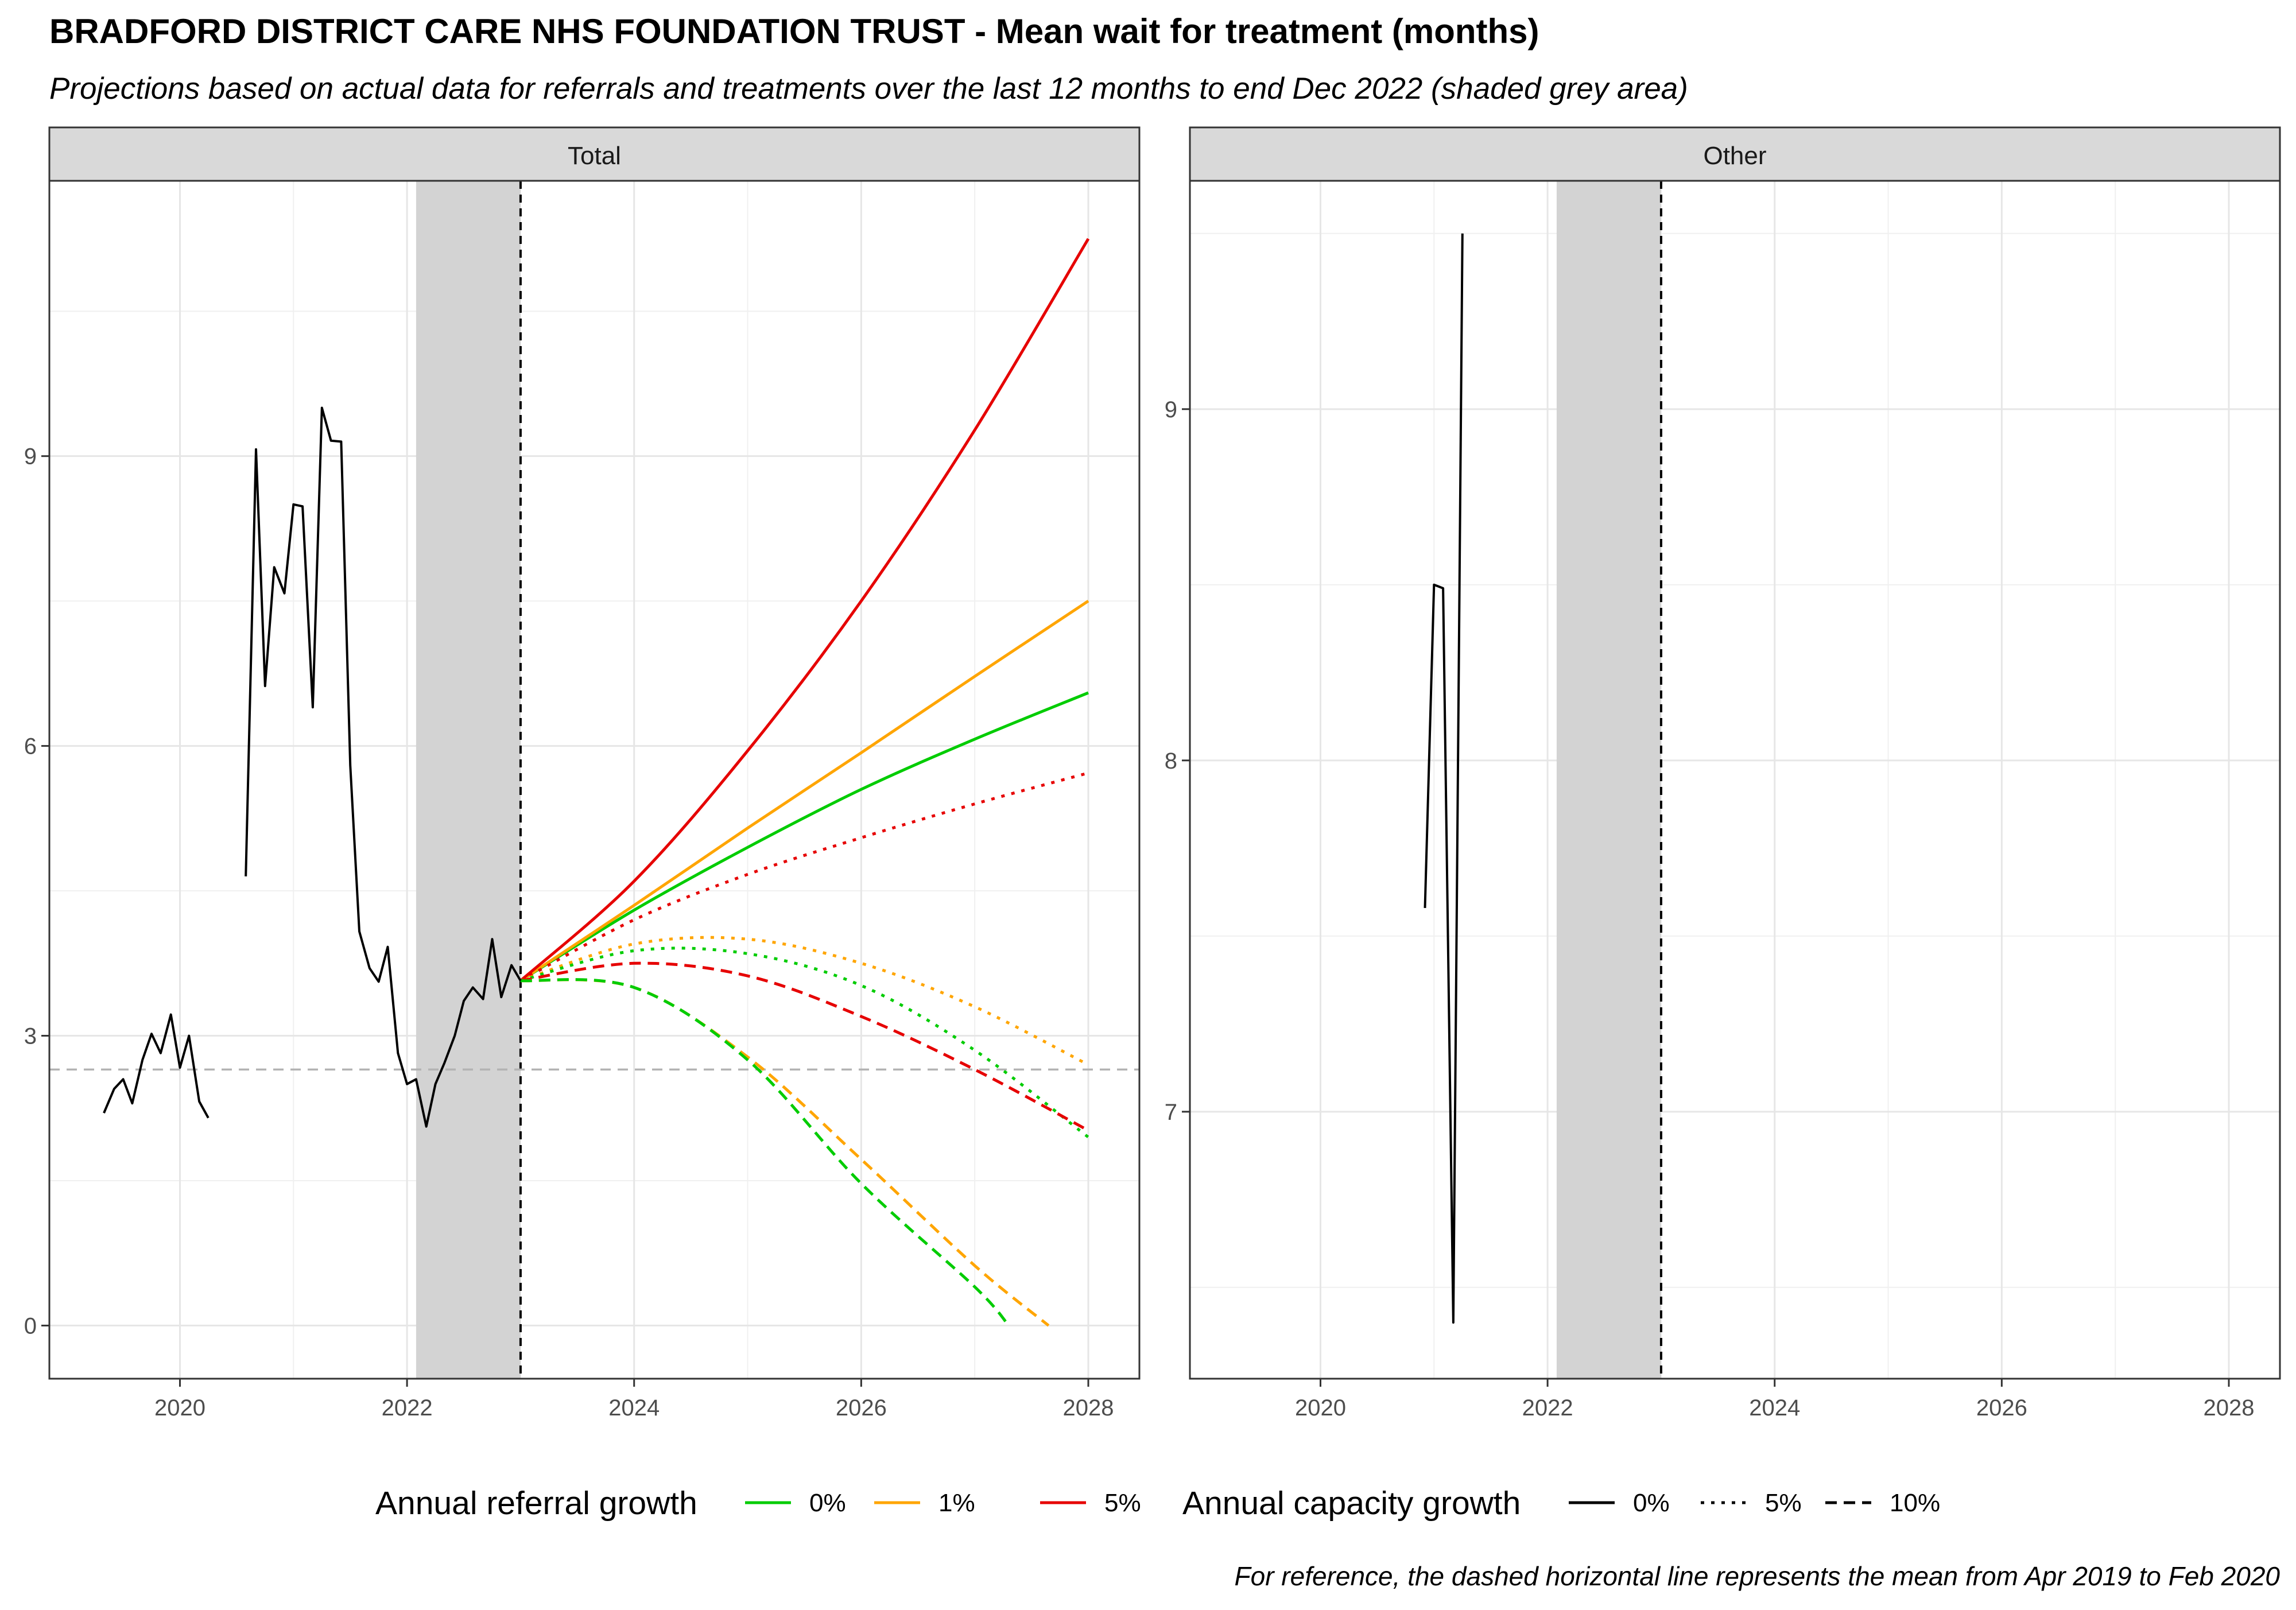 The width and height of the screenshot is (2296, 1610). Describe the element at coordinates (827, 1503) in the screenshot. I see `legend-referral-label: 0%` at that location.